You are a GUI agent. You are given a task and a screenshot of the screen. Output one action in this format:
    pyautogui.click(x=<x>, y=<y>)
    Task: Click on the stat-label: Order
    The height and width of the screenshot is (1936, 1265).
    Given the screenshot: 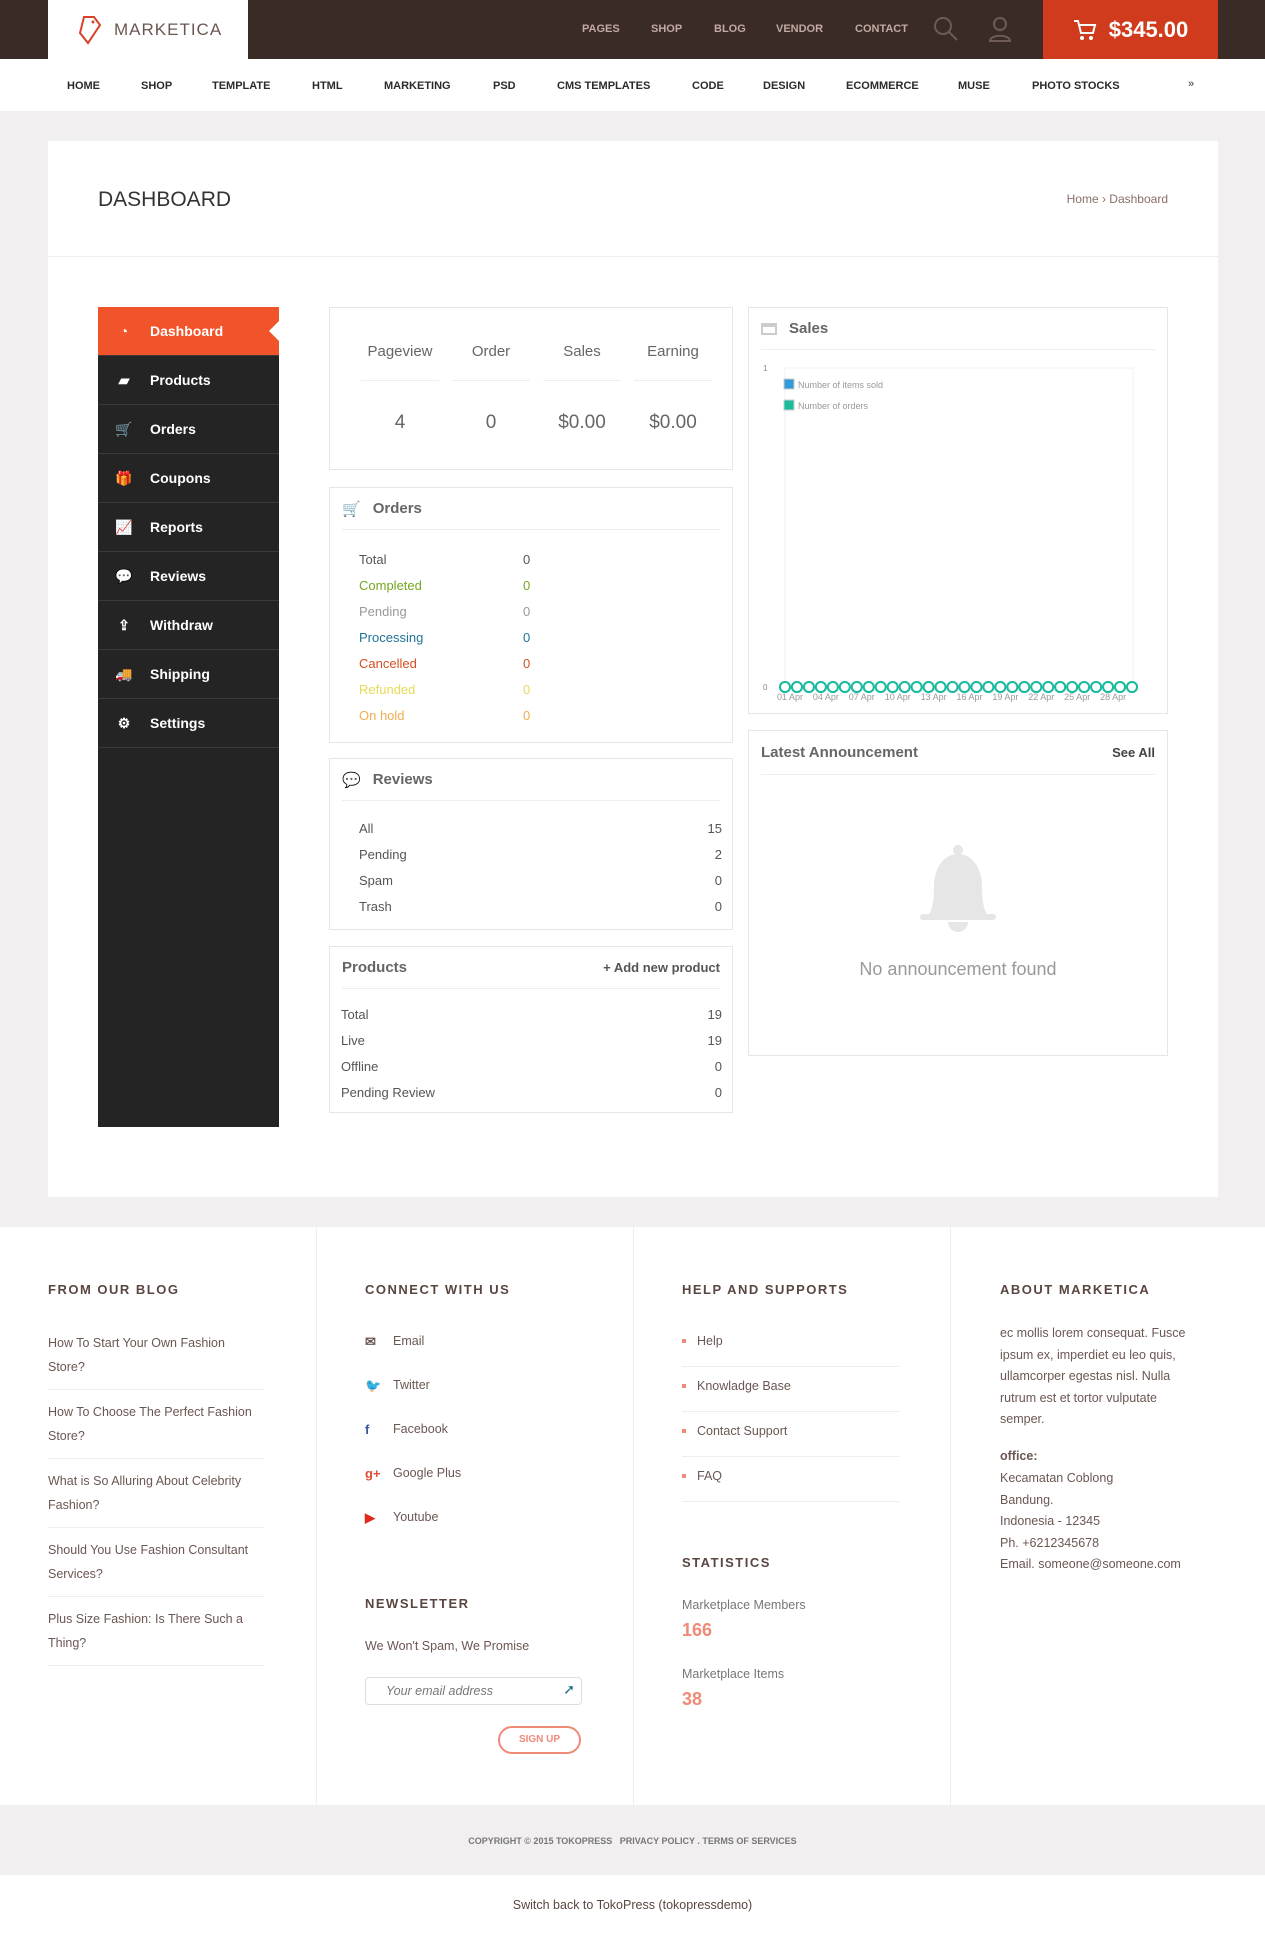 What is the action you would take?
    pyautogui.click(x=491, y=351)
    